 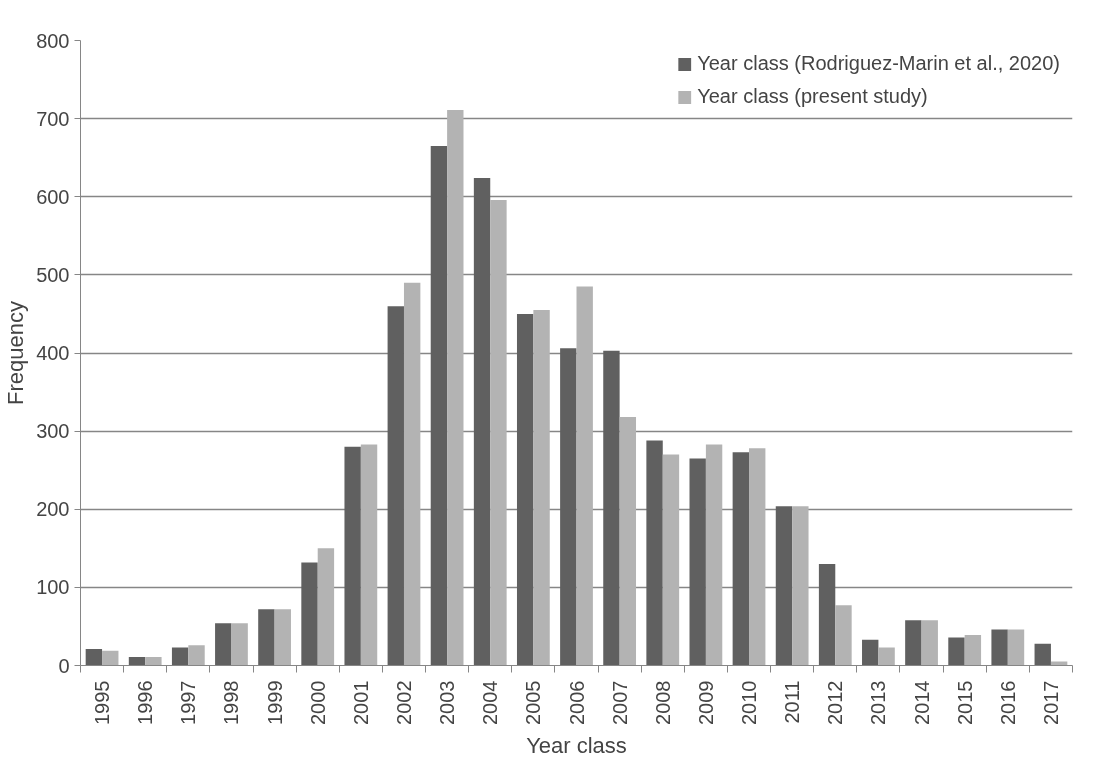 What do you see at coordinates (16, 353) in the screenshot?
I see `y-axis-title: Frequency` at bounding box center [16, 353].